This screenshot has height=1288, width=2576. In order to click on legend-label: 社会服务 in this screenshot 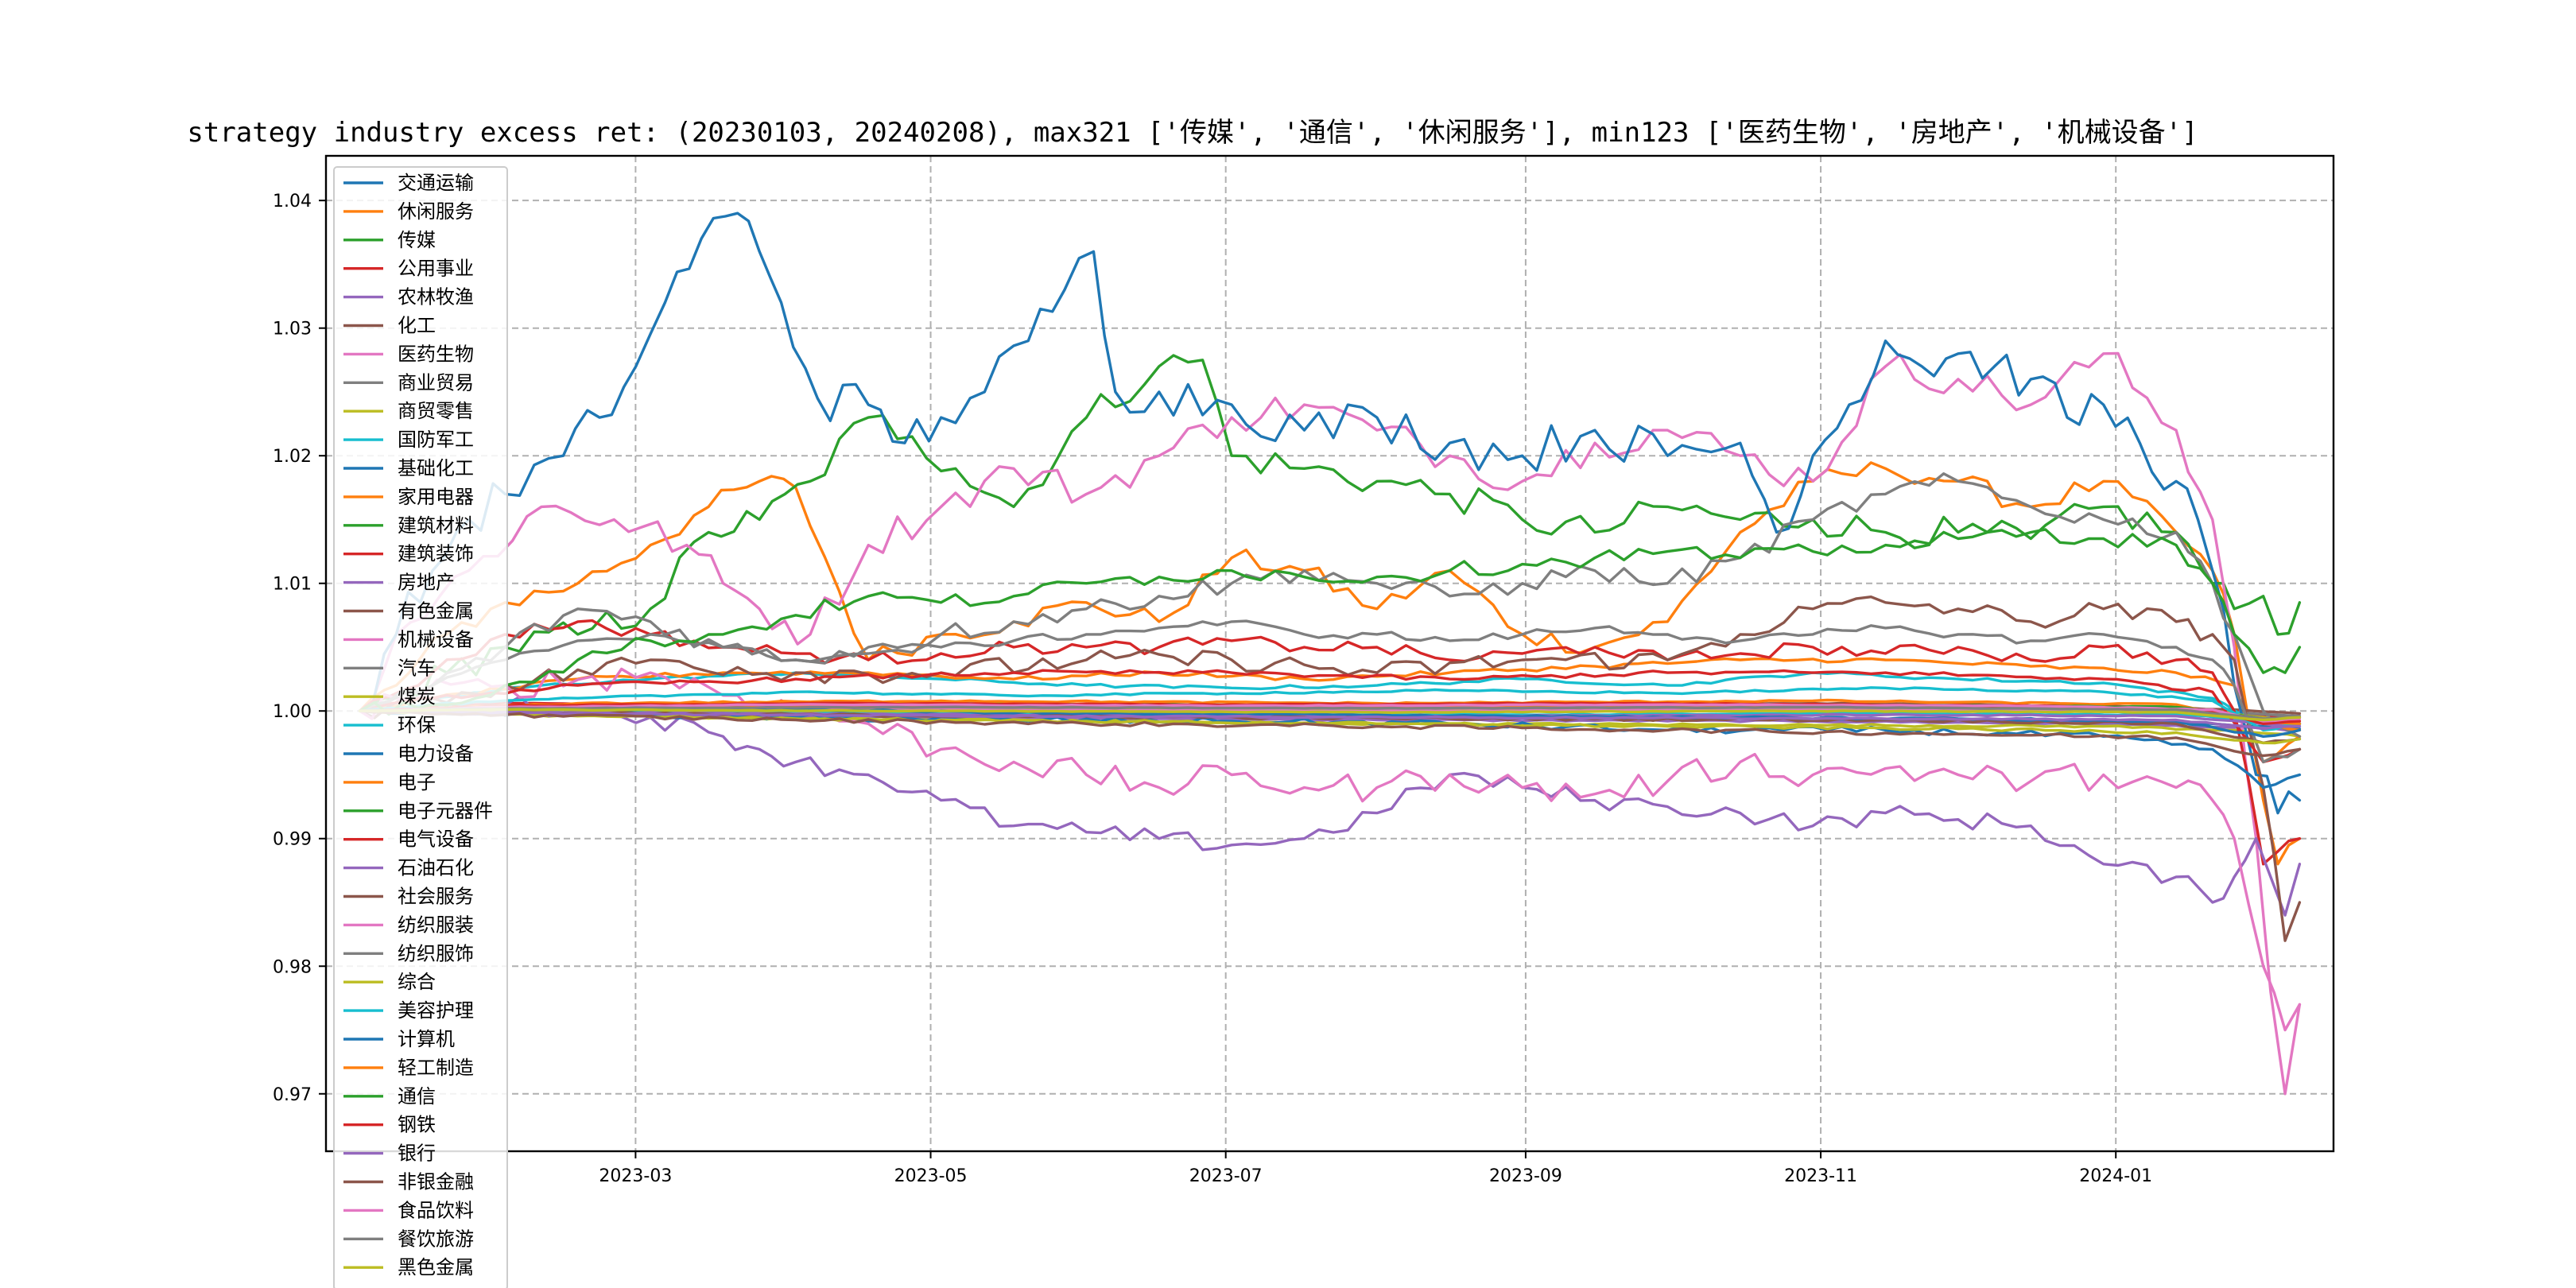, I will do `click(436, 897)`.